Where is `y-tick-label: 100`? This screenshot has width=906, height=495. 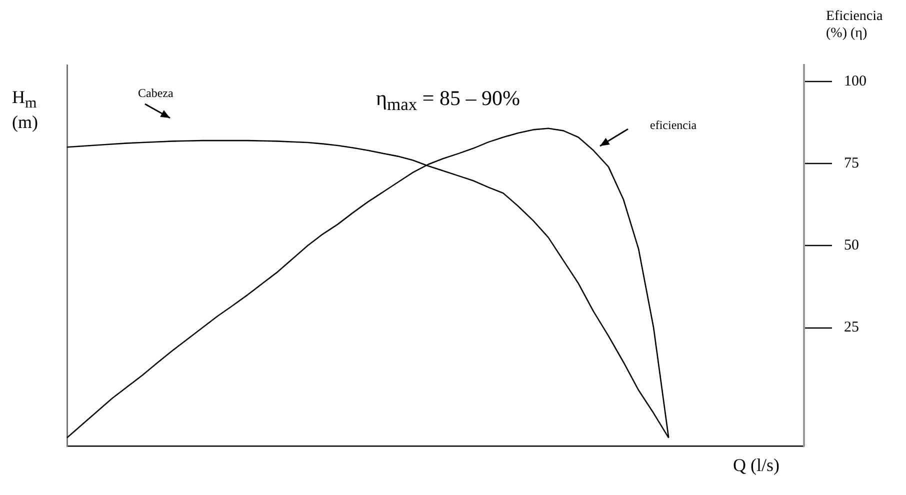 y-tick-label: 100 is located at coordinates (855, 81).